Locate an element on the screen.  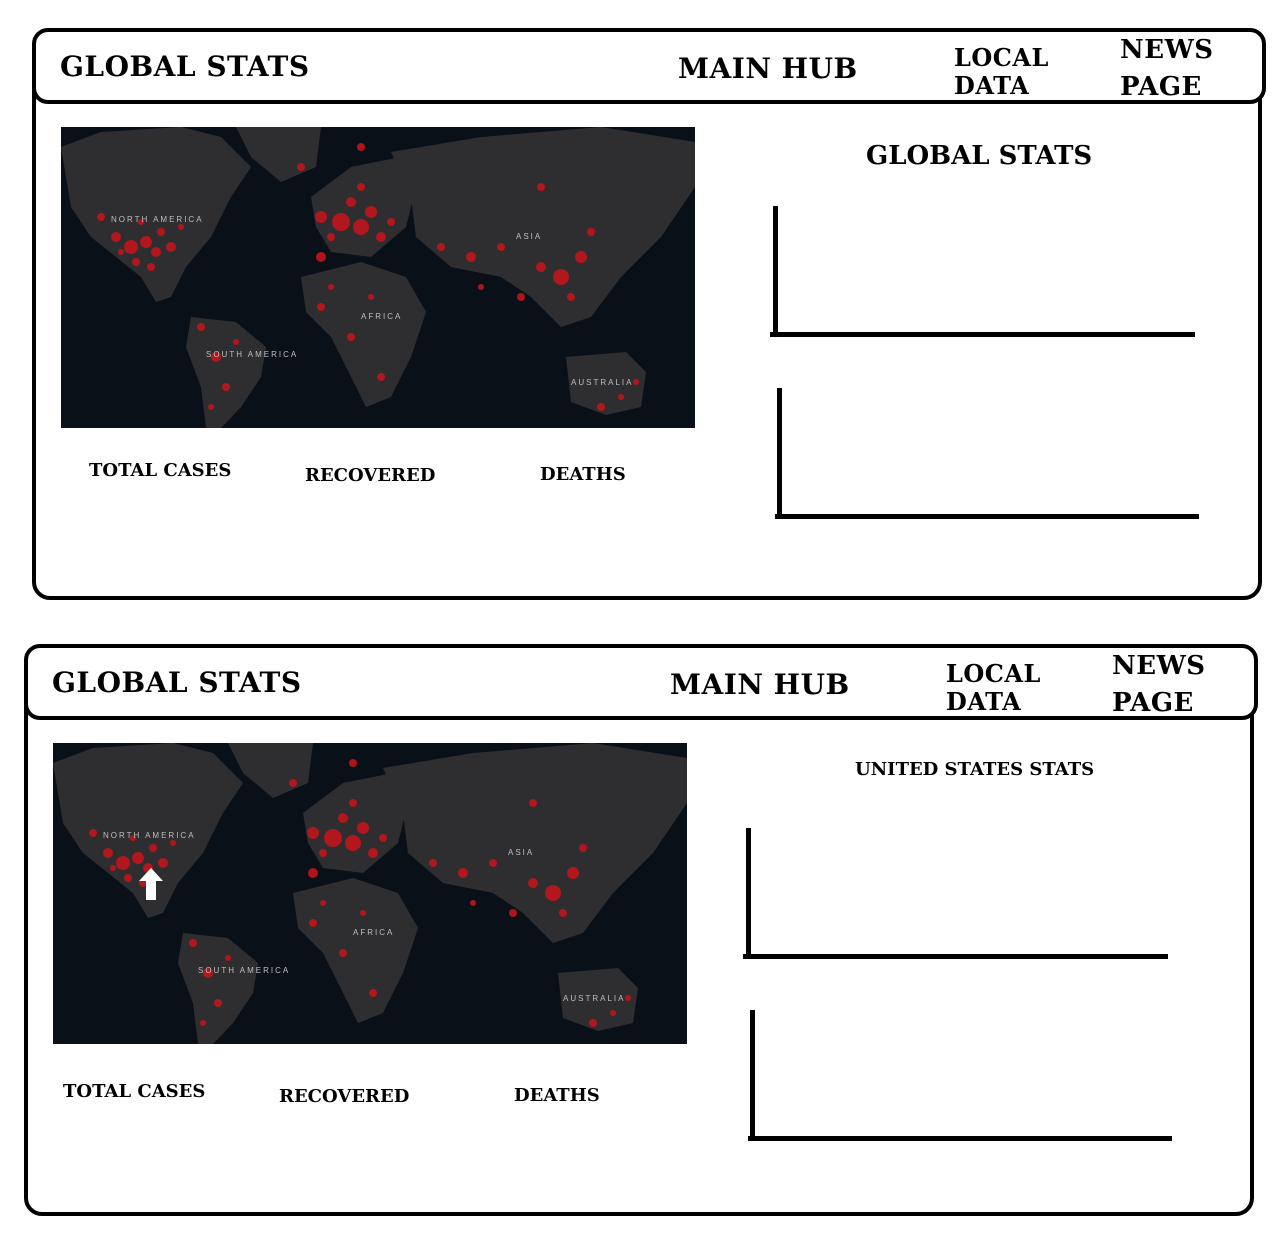
side-panel-title: GLOBAL STATS is located at coordinates (979, 156).